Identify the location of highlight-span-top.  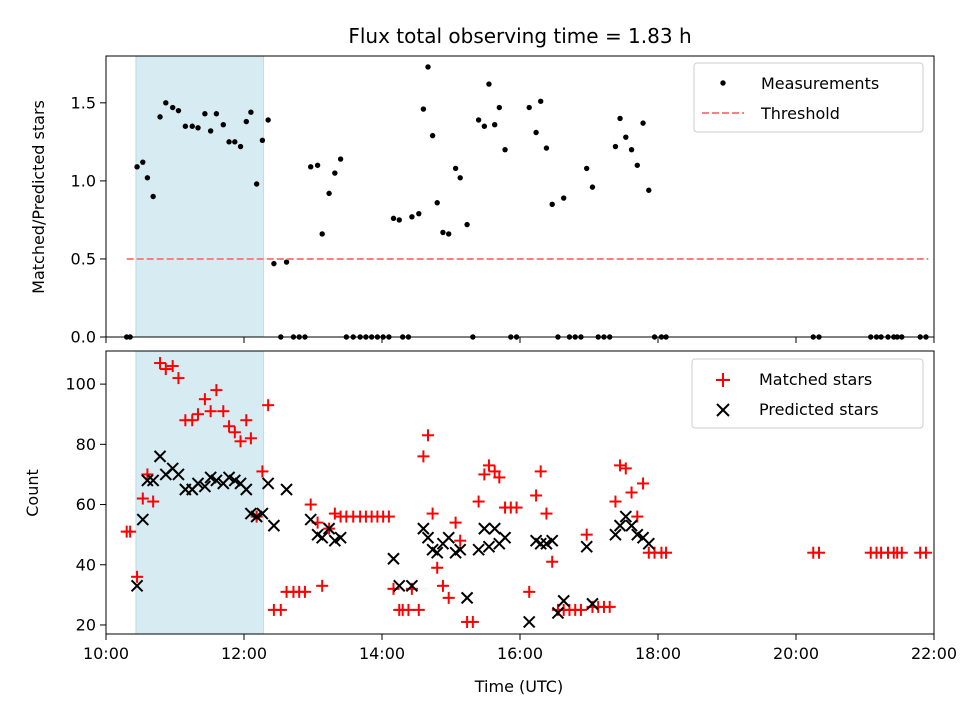
(200, 196).